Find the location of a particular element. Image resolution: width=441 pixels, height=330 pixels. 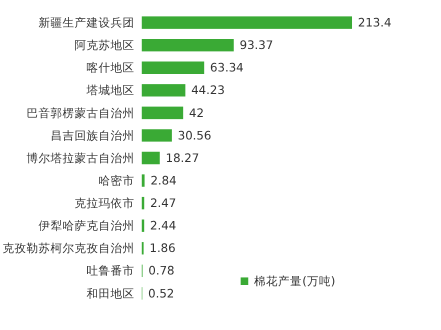

data-label: 44.23 is located at coordinates (208, 90).